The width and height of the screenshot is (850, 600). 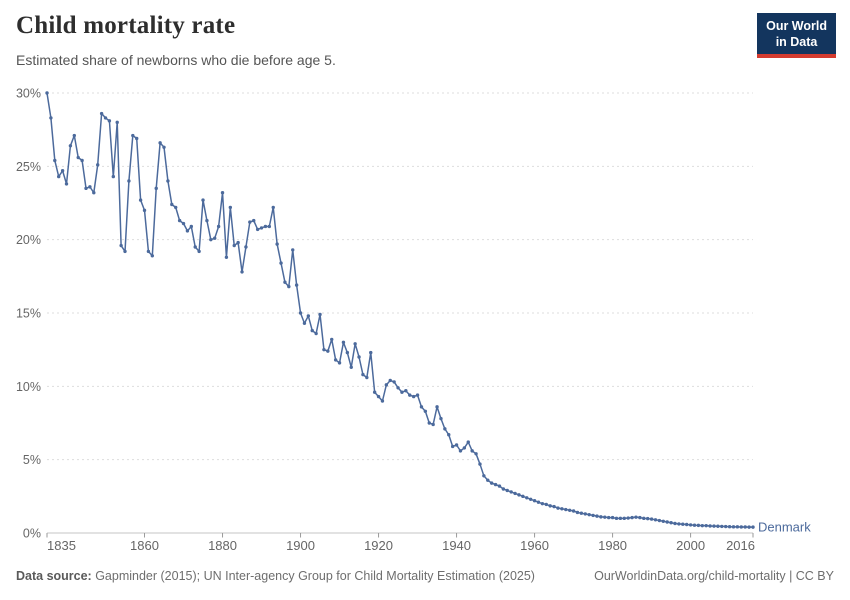 What do you see at coordinates (32, 460) in the screenshot?
I see `y-axis-tick-label: 5%` at bounding box center [32, 460].